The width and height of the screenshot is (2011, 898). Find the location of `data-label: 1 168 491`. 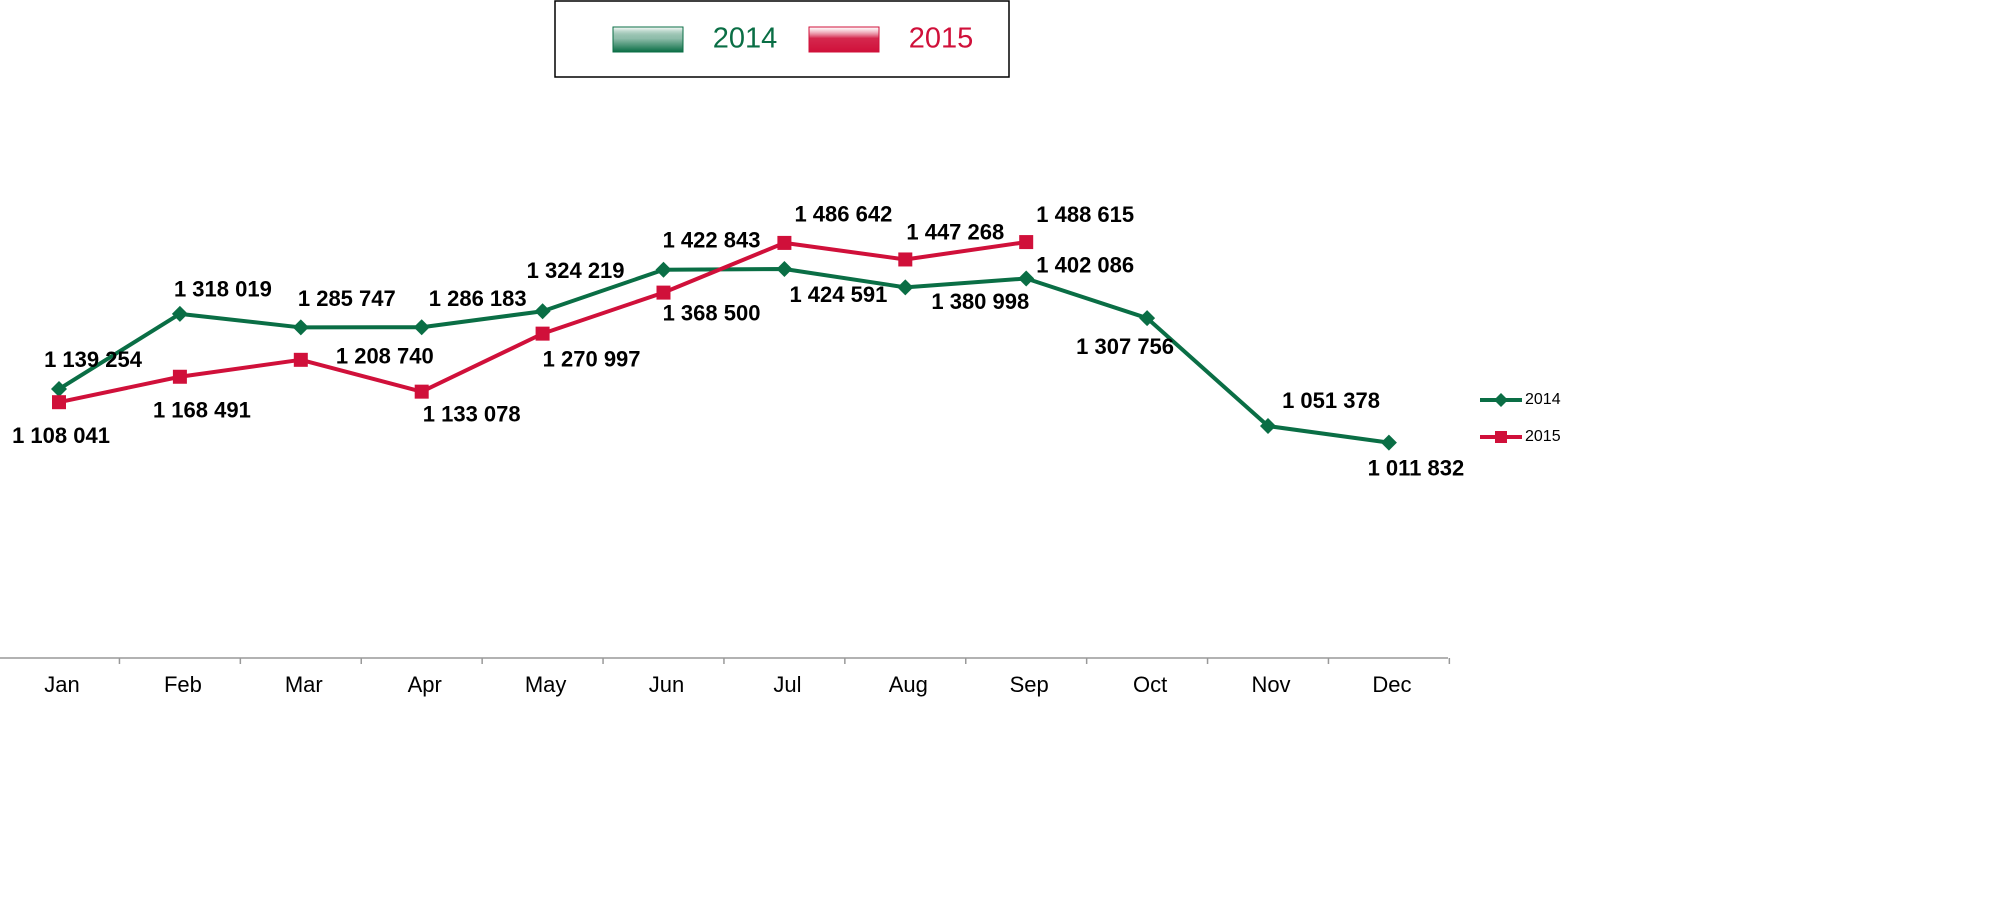

data-label: 1 168 491 is located at coordinates (202, 410).